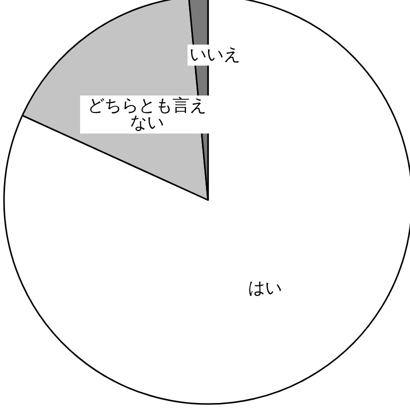  Describe the element at coordinates (147, 114) in the screenshot. I see `slice-label: どちらとも言えない` at that location.